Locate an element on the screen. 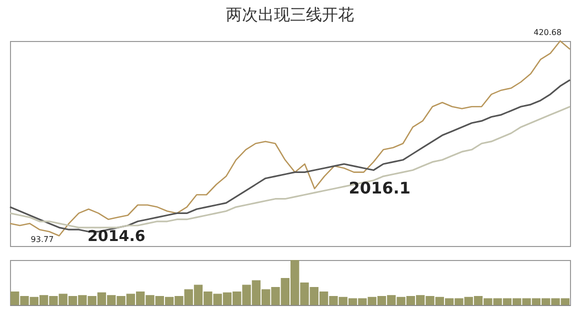 The width and height of the screenshot is (576, 320). chart-title: 两次出现三线开花 is located at coordinates (290, 14).